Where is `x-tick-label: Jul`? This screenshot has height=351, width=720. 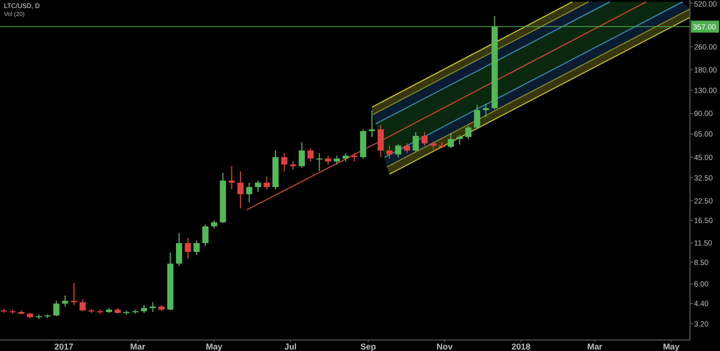 x-tick-label: Jul is located at coordinates (290, 346).